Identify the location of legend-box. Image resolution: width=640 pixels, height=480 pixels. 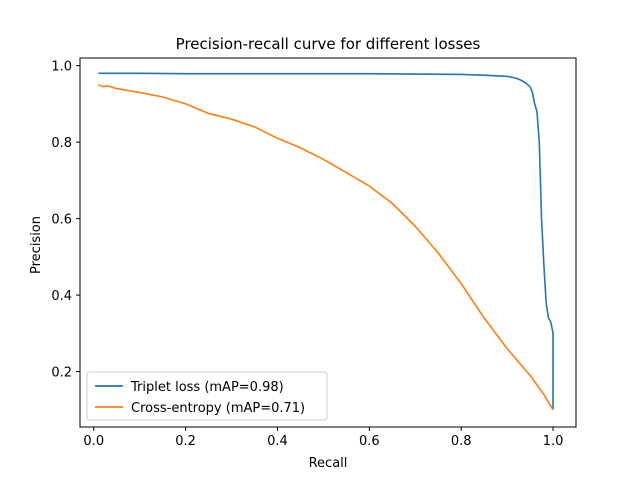
(207, 396).